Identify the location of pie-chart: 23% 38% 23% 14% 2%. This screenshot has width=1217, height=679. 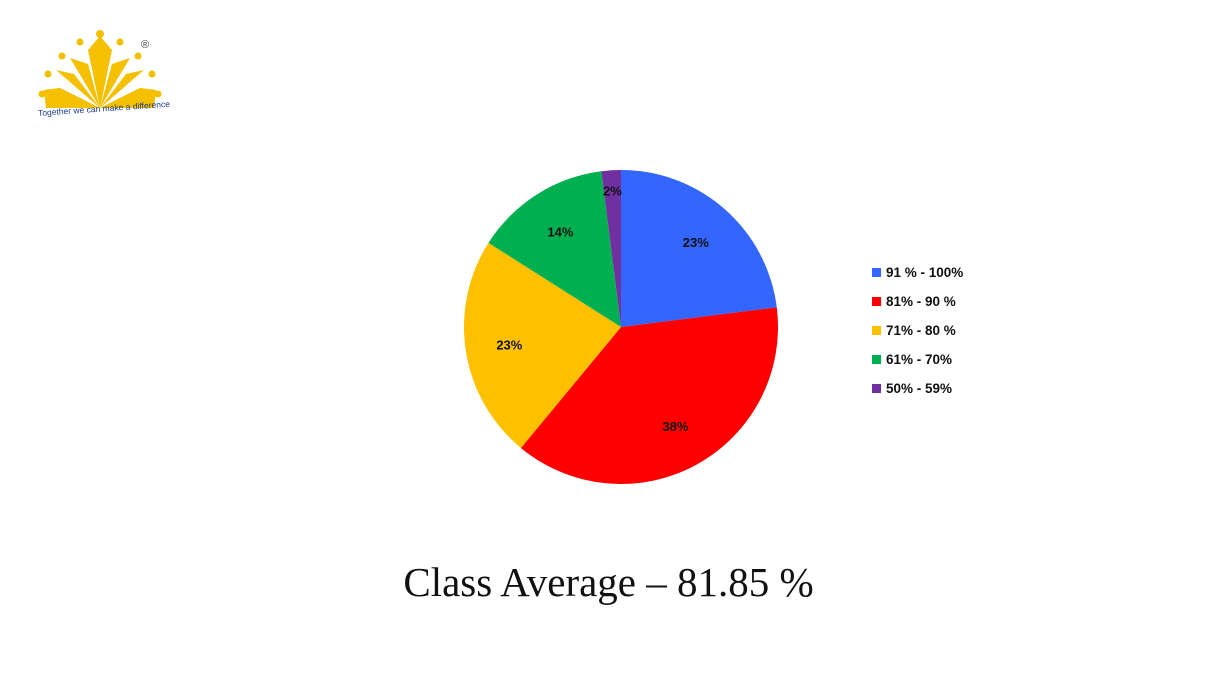
(621, 327).